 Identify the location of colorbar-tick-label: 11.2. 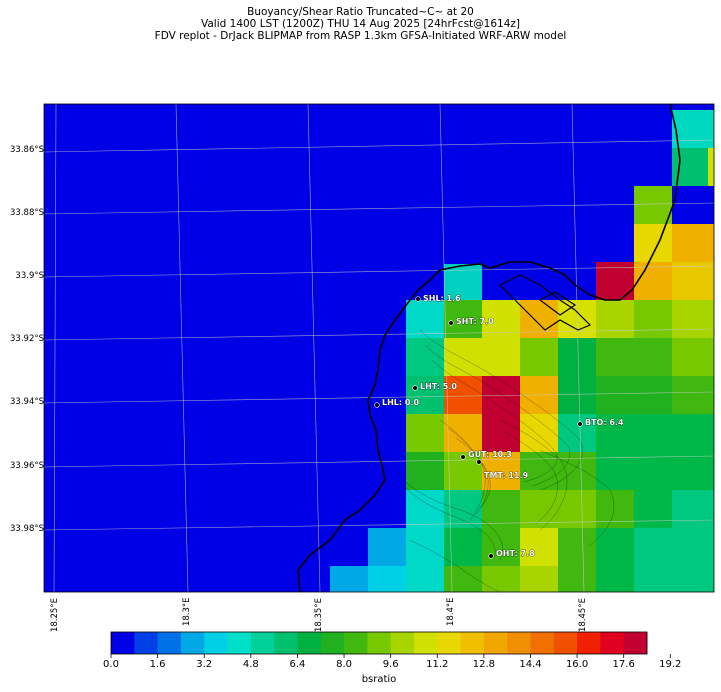
(437, 664).